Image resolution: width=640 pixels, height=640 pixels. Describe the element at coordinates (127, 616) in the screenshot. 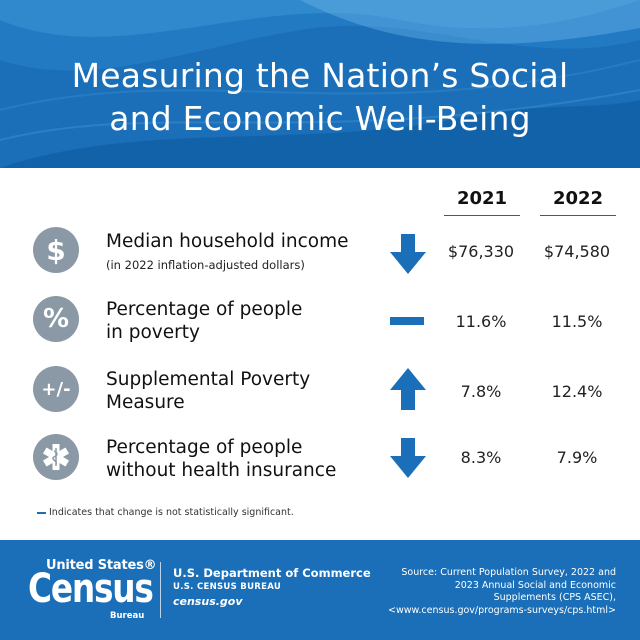

I see `logo-bureau: Bureau` at that location.